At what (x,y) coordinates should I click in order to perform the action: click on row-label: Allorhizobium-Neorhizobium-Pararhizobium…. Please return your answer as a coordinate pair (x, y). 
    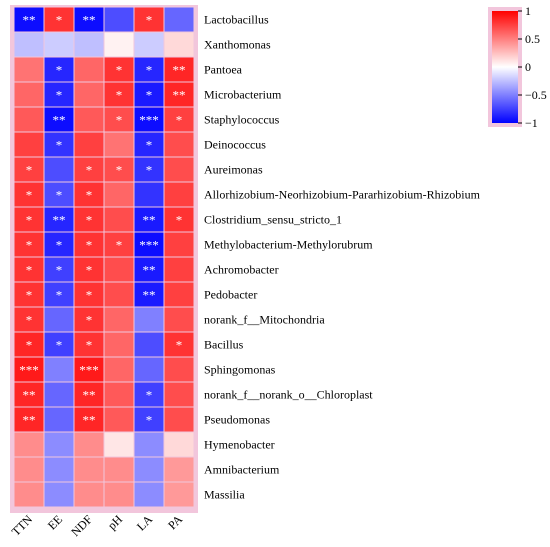
    Looking at the image, I should click on (342, 195).